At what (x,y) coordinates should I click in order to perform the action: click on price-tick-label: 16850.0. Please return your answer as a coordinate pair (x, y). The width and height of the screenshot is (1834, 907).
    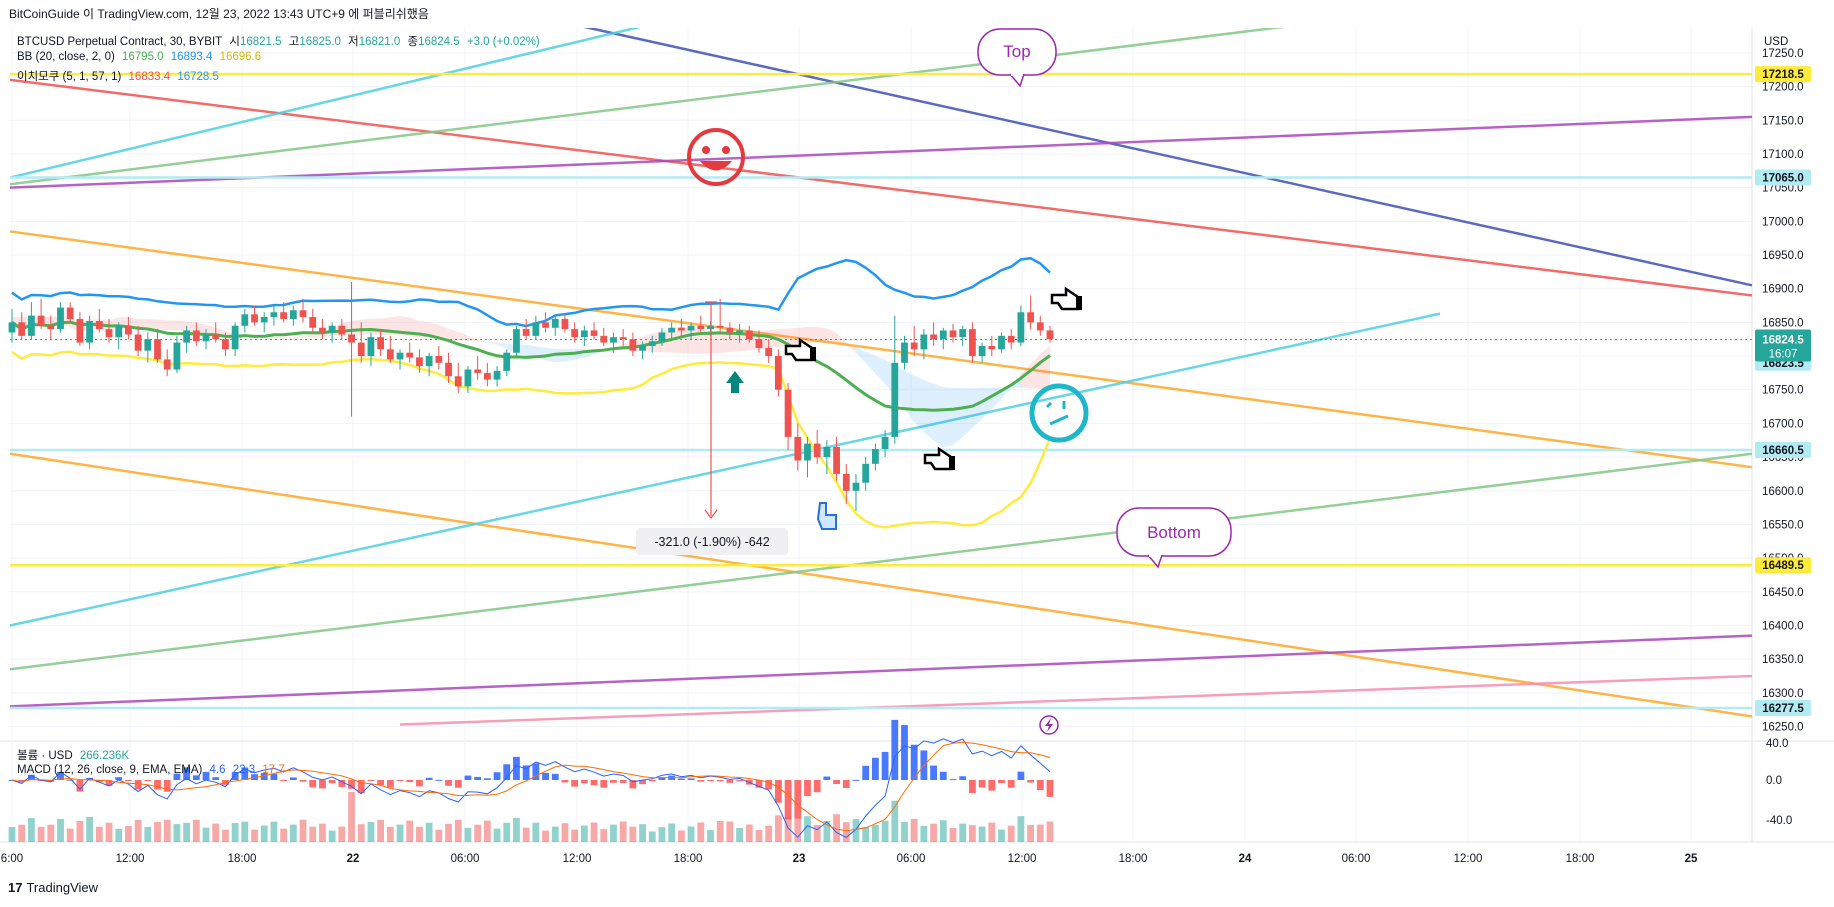
    Looking at the image, I should click on (1783, 323).